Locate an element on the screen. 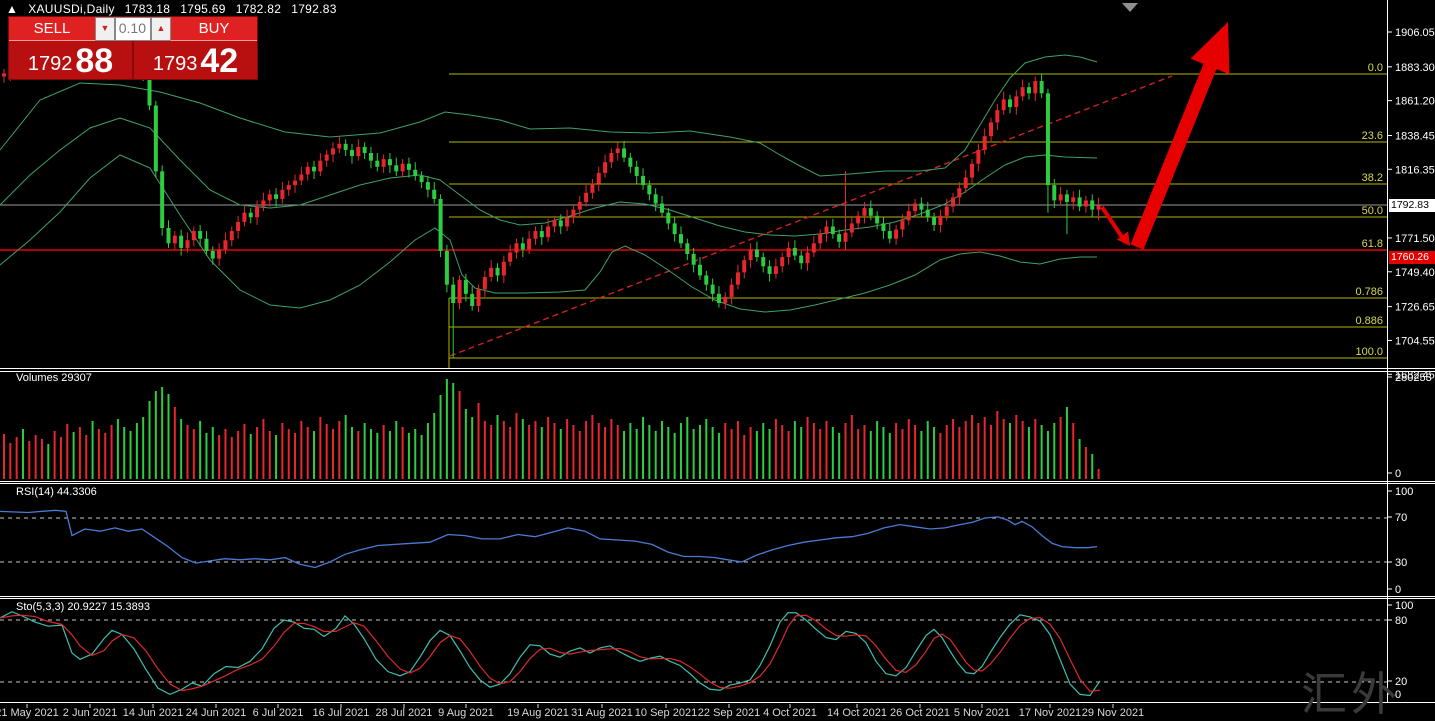 This screenshot has height=721, width=1435. buy-price-main: 1793 is located at coordinates (175, 64).